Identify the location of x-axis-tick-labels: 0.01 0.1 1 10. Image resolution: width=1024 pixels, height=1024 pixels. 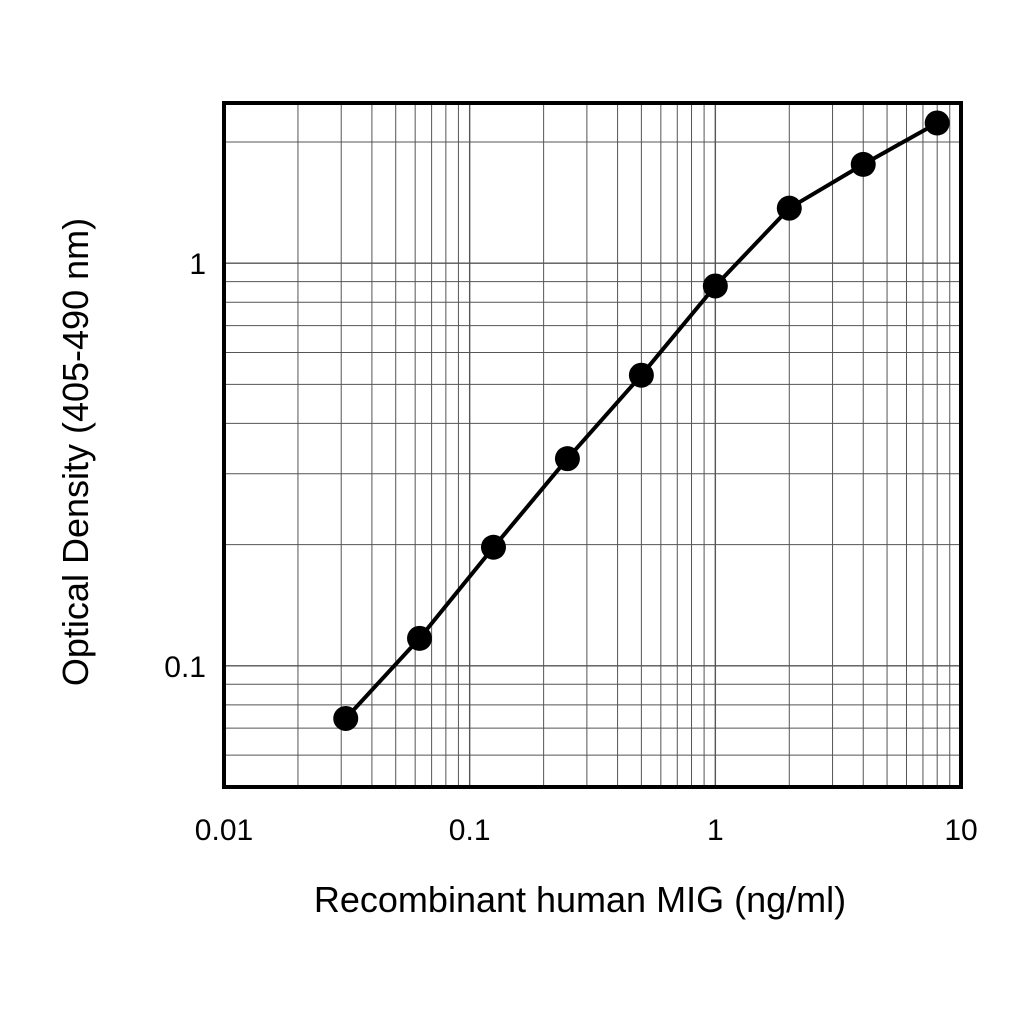
(586, 830).